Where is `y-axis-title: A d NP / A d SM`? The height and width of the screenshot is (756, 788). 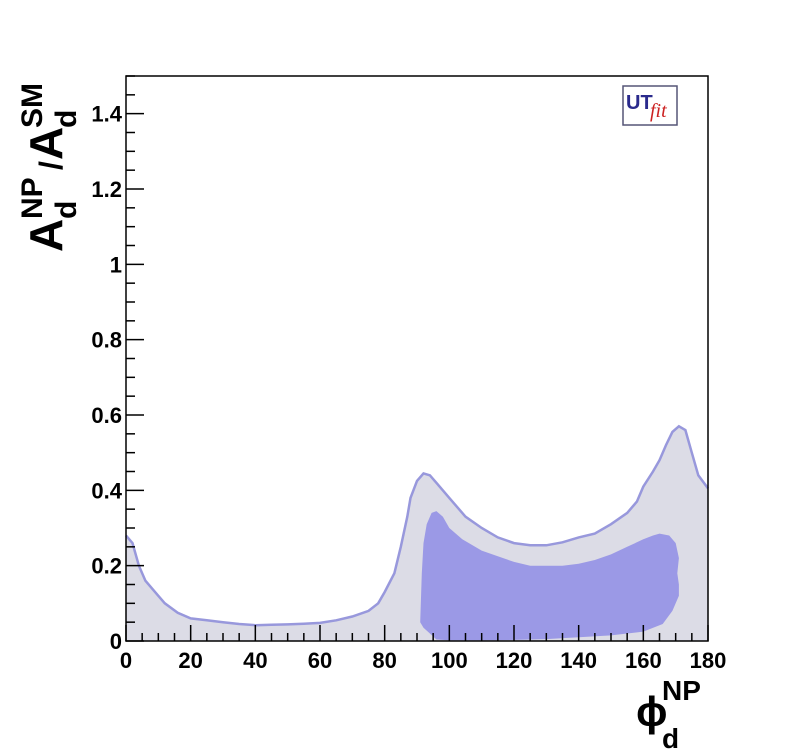
y-axis-title: A d NP / A d SM is located at coordinates (49, 167).